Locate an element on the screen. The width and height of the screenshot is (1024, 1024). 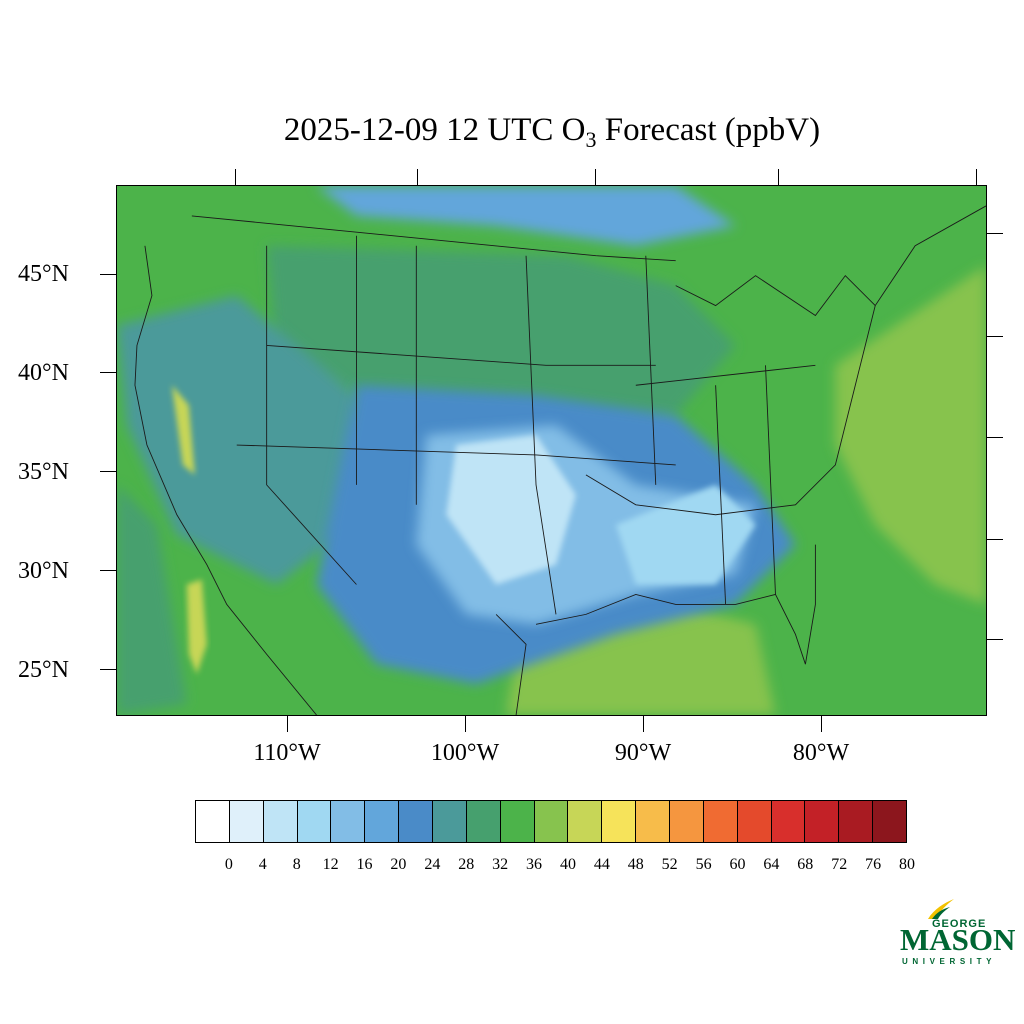
lon-label-100w: 100°W is located at coordinates (465, 753).